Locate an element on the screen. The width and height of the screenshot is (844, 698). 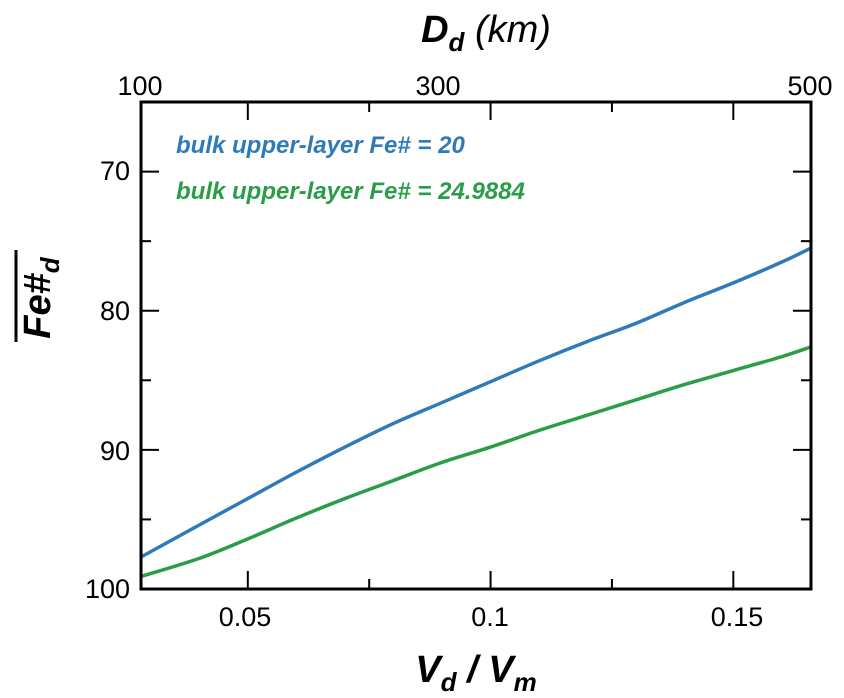
x-tick-labels: 0.05 0.1 0.15 is located at coordinates (491, 617).